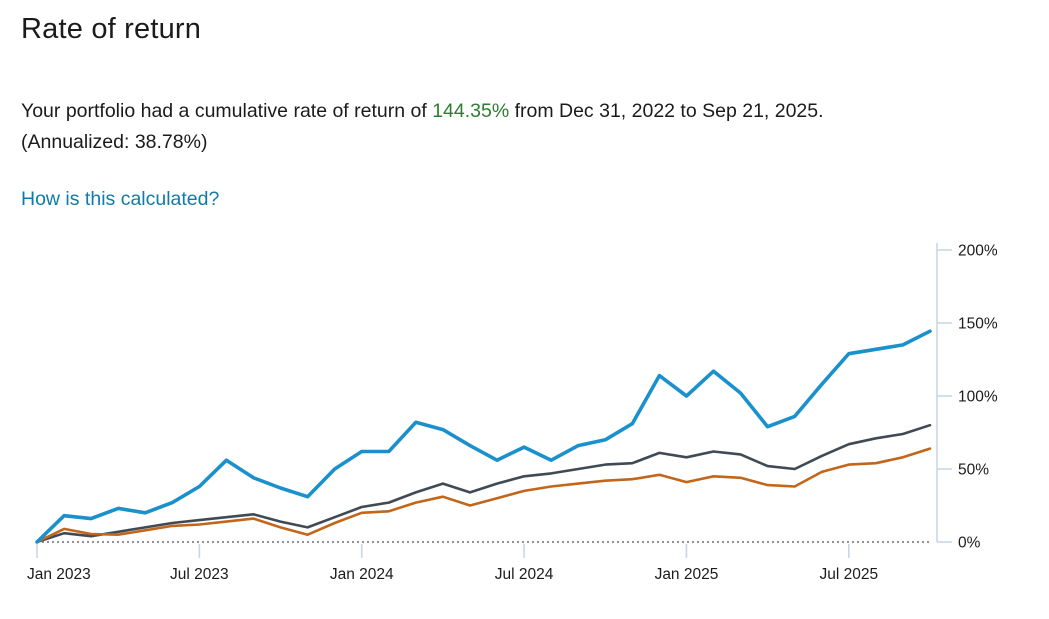 This screenshot has width=1049, height=619. What do you see at coordinates (199, 574) in the screenshot?
I see `x-axis-tick-label: Jul 2023` at bounding box center [199, 574].